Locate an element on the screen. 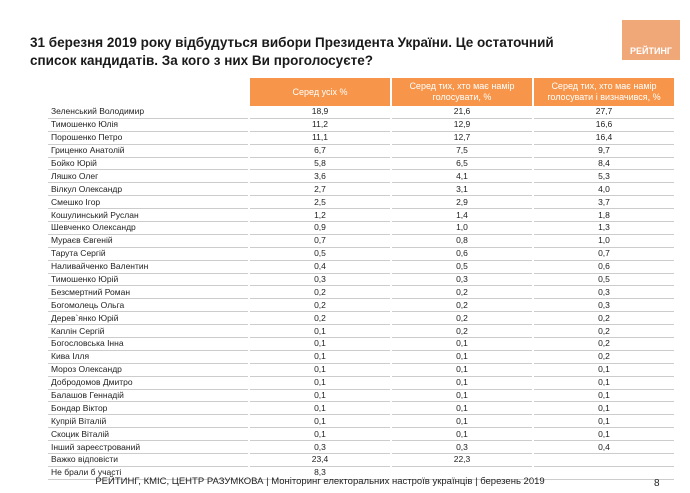 The width and height of the screenshot is (690, 493). percent-cell: 0,9 is located at coordinates (319, 228).